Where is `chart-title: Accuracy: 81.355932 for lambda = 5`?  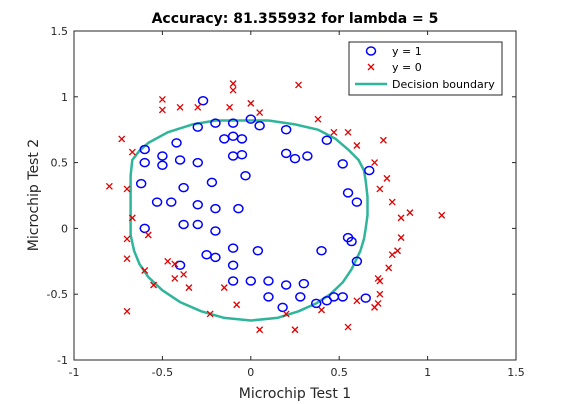 chart-title: Accuracy: 81.355932 for lambda = 5 is located at coordinates (295, 19).